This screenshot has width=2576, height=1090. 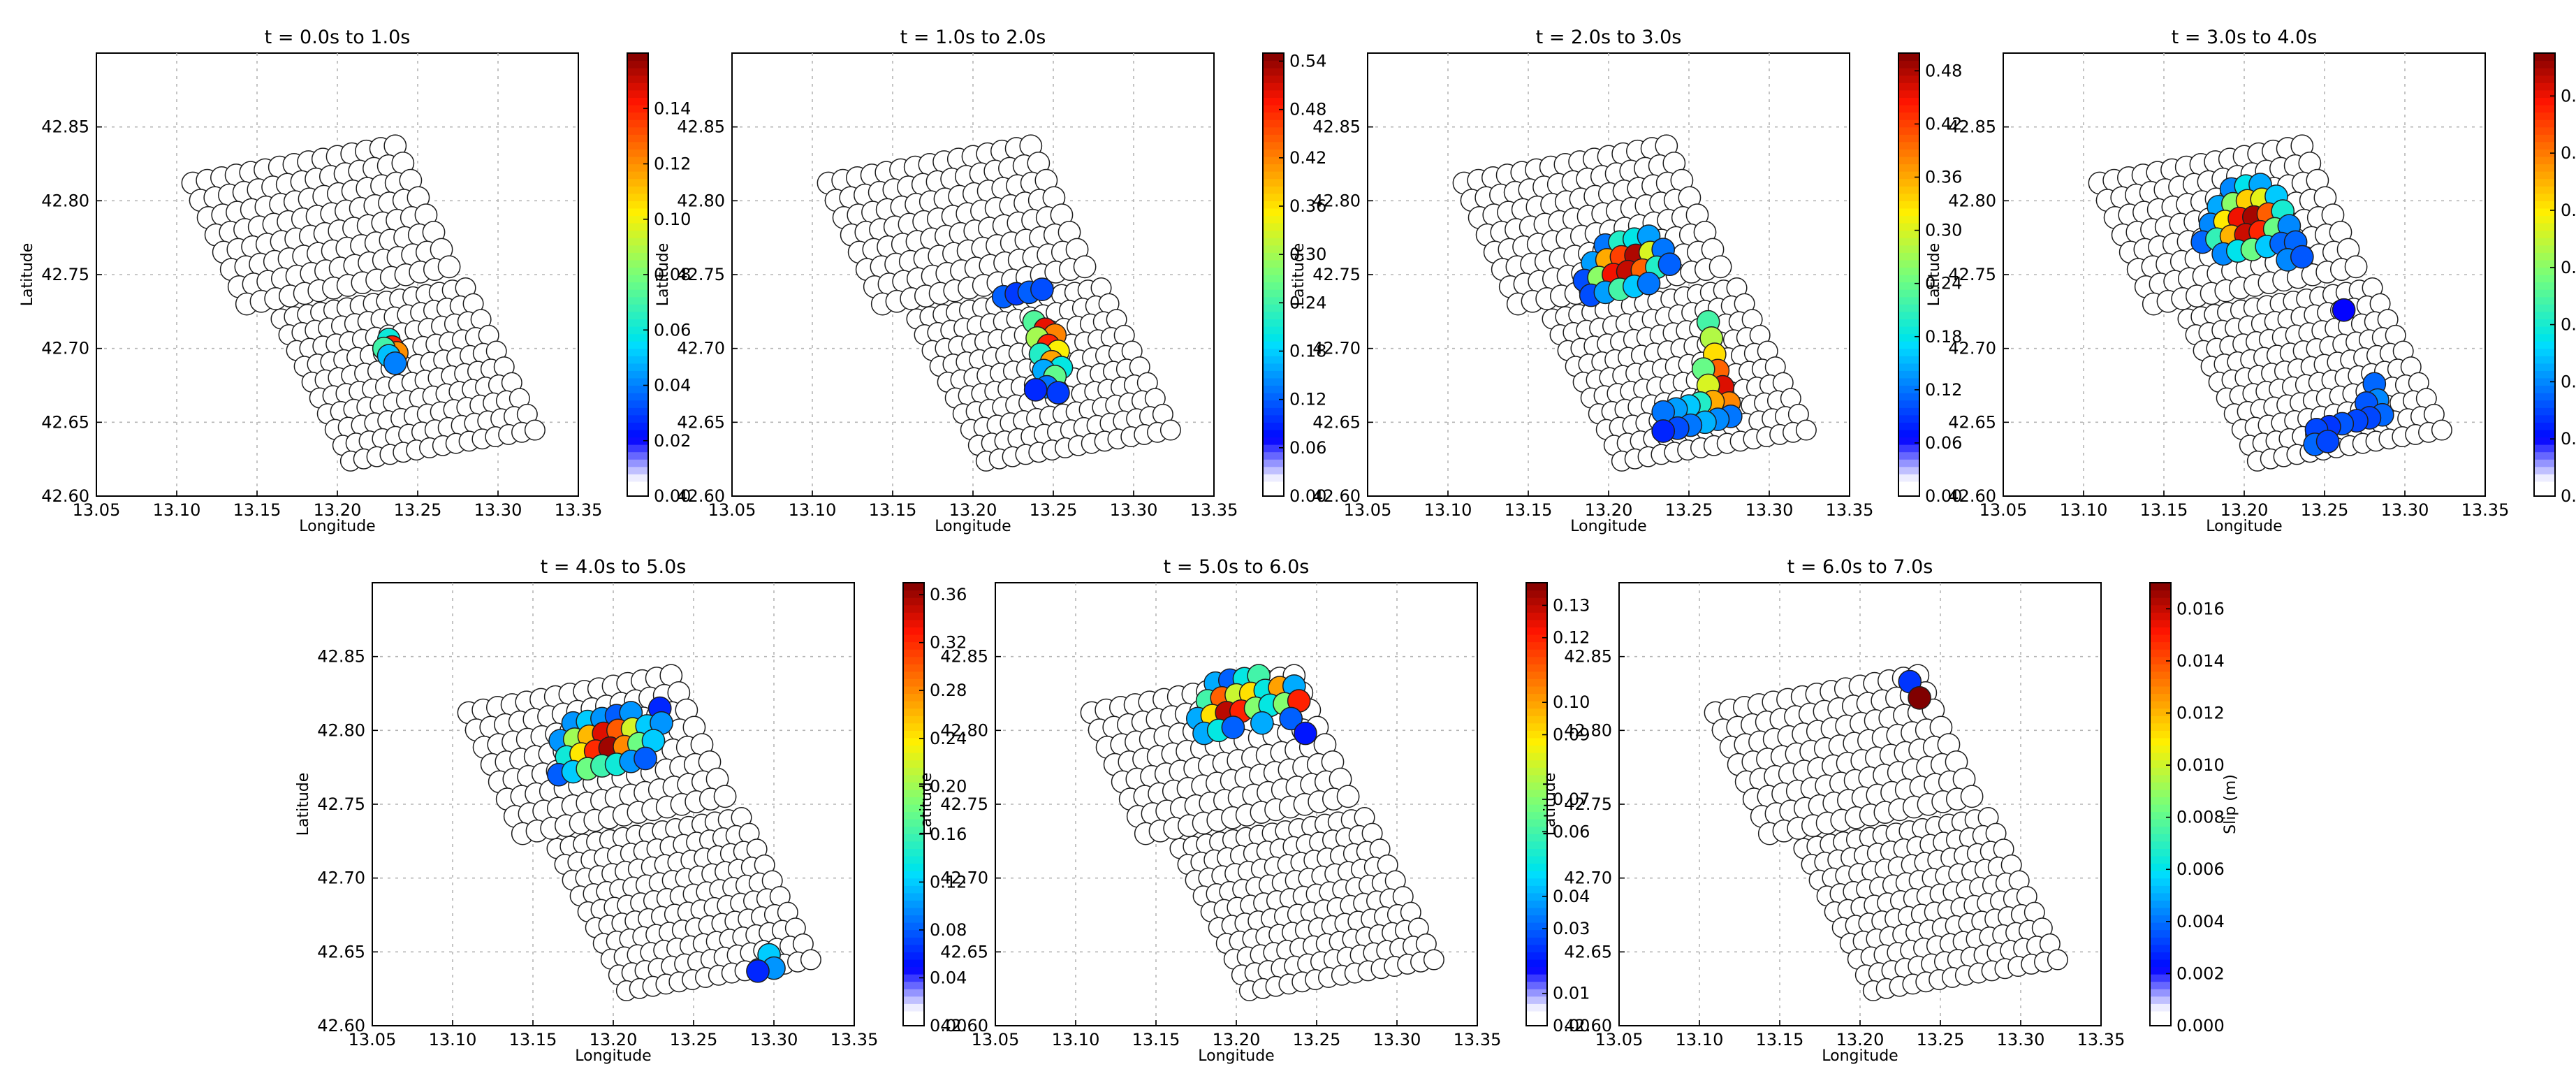 What do you see at coordinates (1214, 510) in the screenshot?
I see `x-tick-label: 13.35` at bounding box center [1214, 510].